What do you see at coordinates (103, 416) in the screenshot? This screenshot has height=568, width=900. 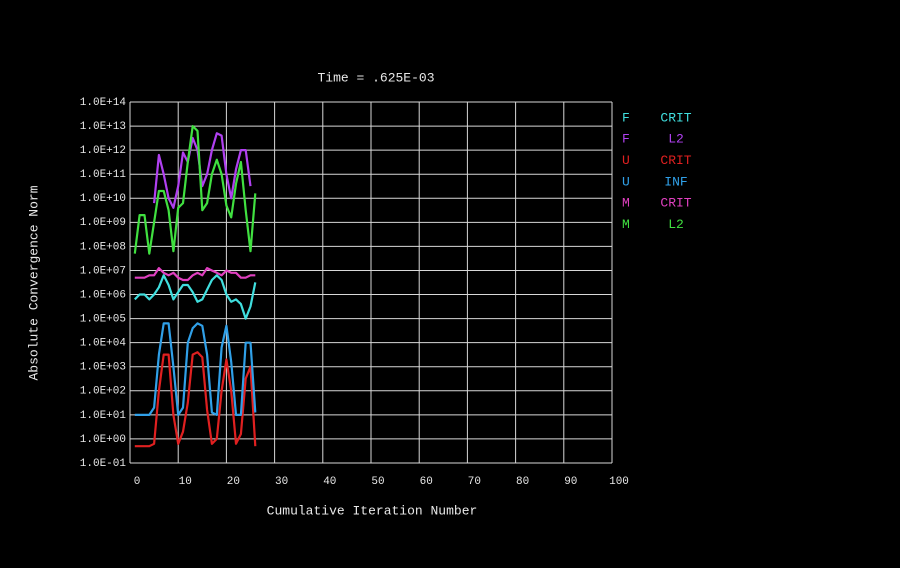 I see `y-tick-label: 1.0E+01` at bounding box center [103, 416].